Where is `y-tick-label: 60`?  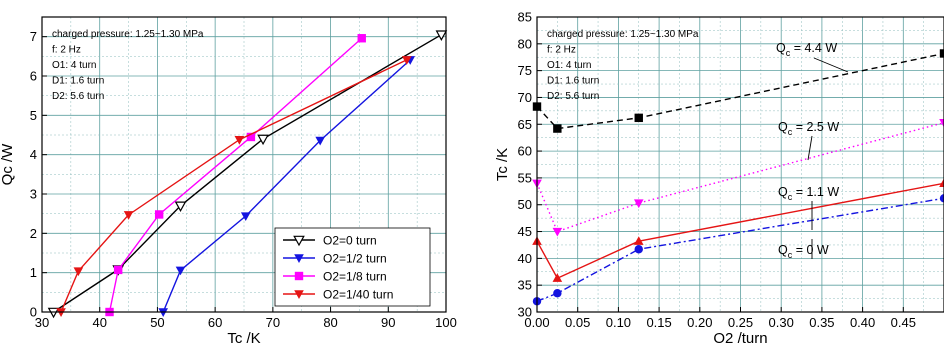 y-tick-label: 60 is located at coordinates (525, 151).